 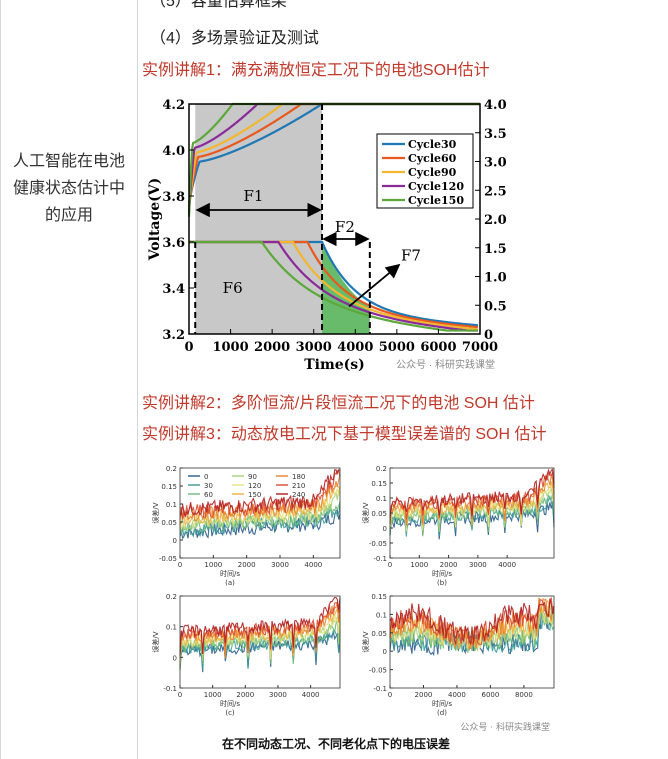 I want to click on x-tick-label: 3000, so click(x=314, y=347).